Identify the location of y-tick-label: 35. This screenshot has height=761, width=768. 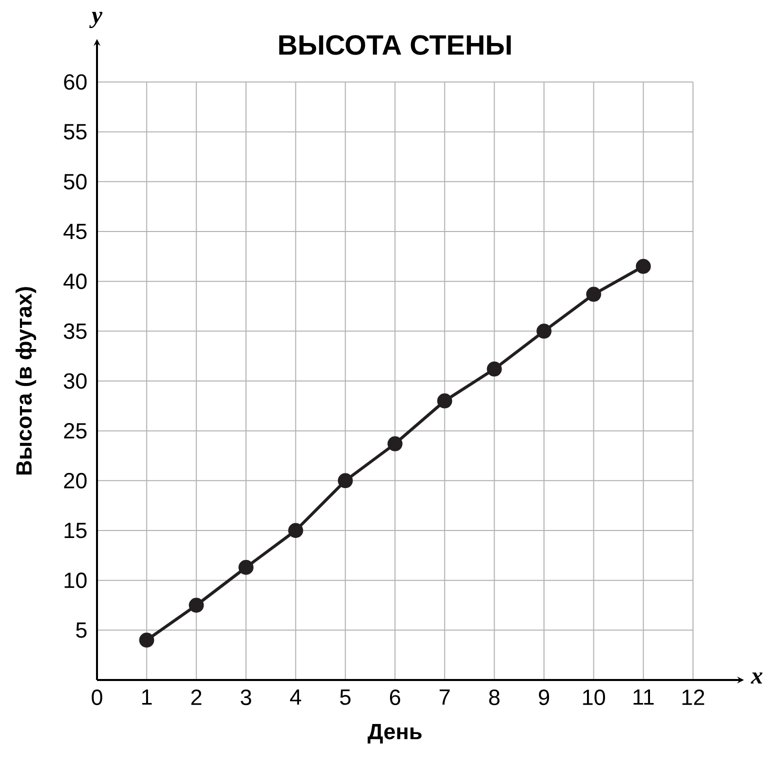
(75, 331).